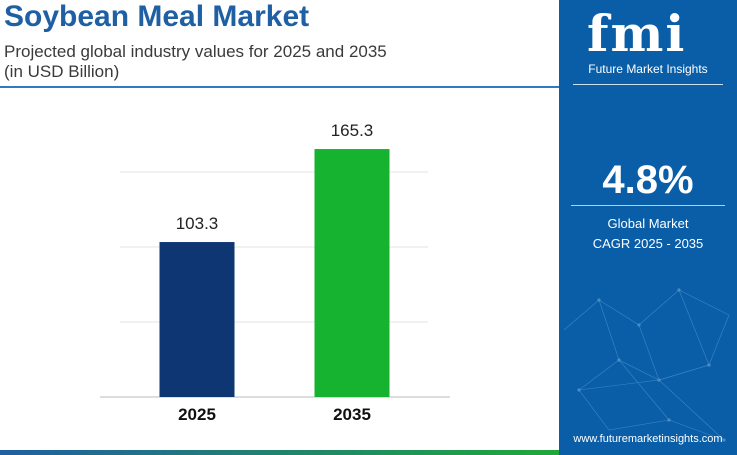 The width and height of the screenshot is (737, 455). What do you see at coordinates (648, 205) in the screenshot?
I see `cagr-divider` at bounding box center [648, 205].